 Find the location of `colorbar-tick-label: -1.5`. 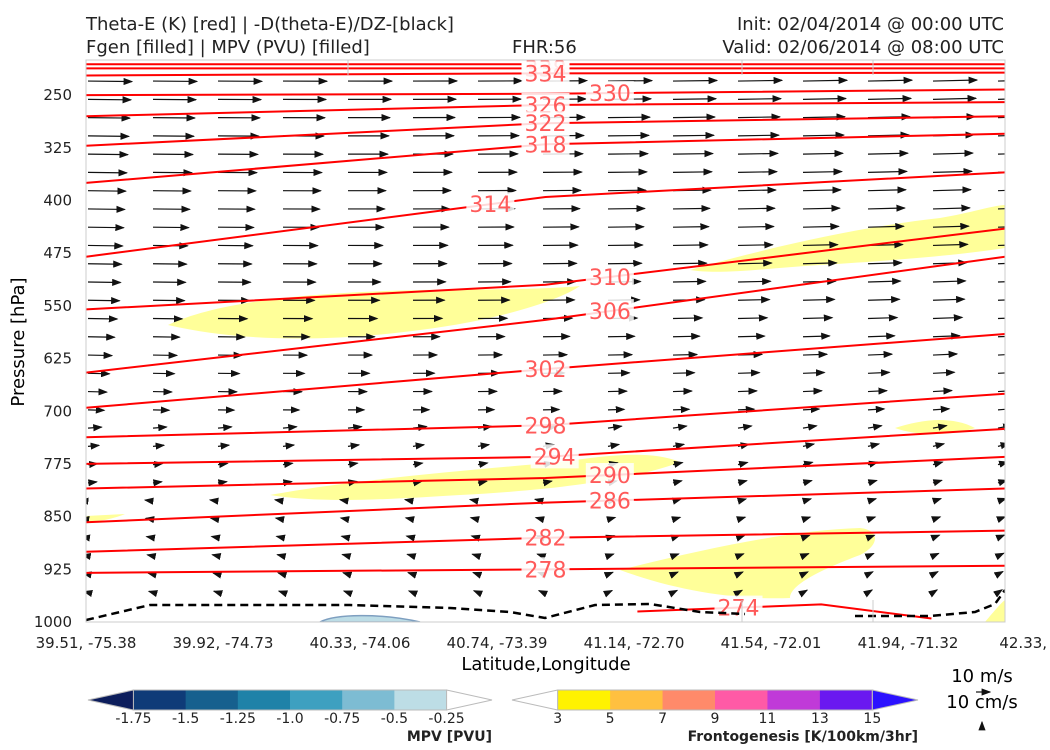

colorbar-tick-label: -1.5 is located at coordinates (185, 719).